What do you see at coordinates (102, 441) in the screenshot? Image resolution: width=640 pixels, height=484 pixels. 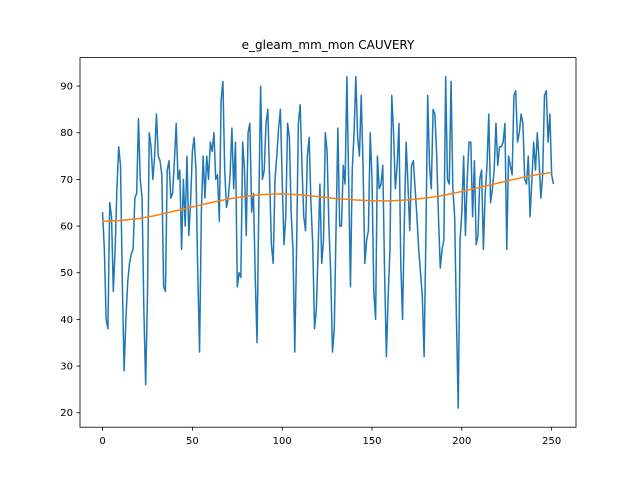 I see `x-tick-label: 0` at bounding box center [102, 441].